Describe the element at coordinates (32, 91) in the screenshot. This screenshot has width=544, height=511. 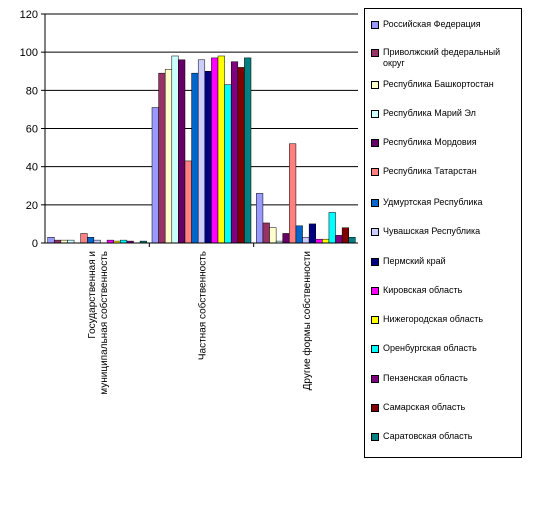
I see `y-tick-label: 80` at that location.